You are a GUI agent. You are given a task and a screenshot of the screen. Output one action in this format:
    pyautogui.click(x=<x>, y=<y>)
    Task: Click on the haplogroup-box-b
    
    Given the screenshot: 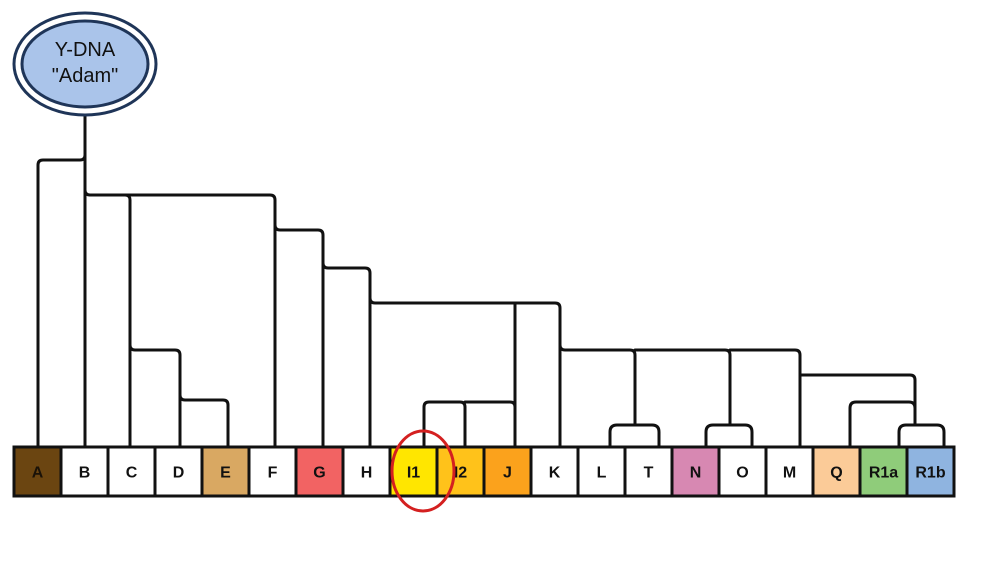 What is the action you would take?
    pyautogui.click(x=84, y=471)
    